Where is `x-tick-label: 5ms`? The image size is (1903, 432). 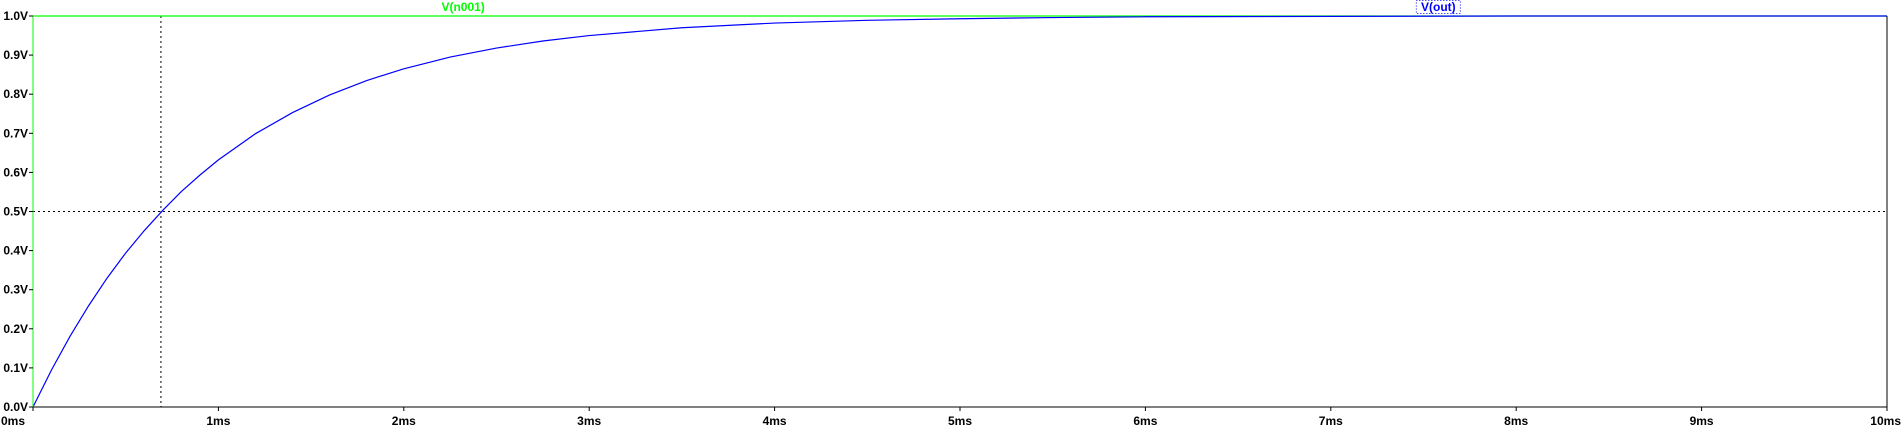 x-tick-label: 5ms is located at coordinates (960, 421).